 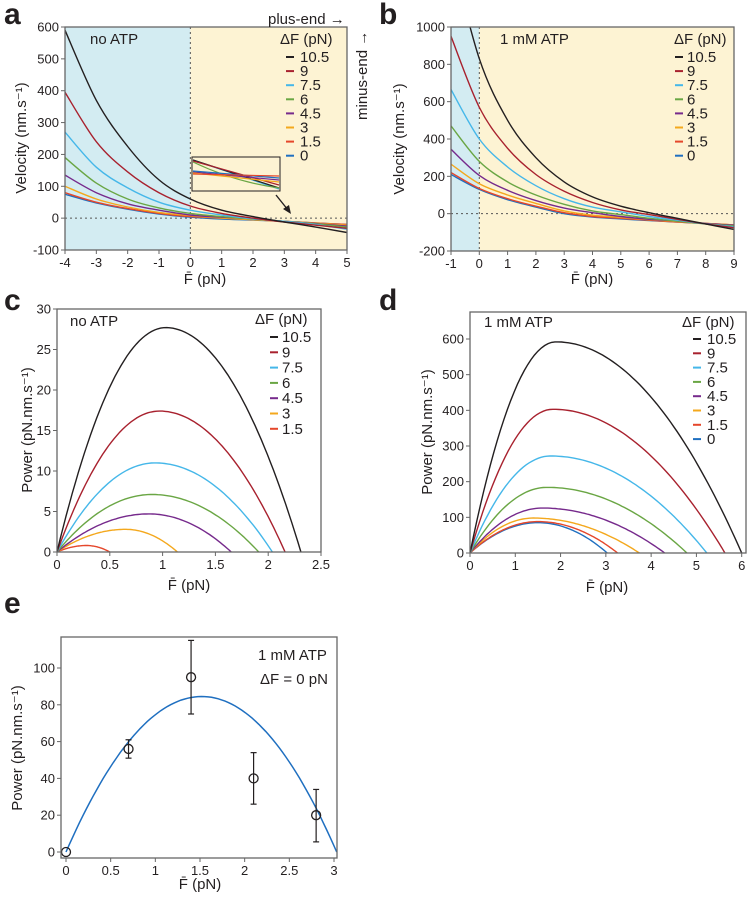 I want to click on legend: ΔF (pN)10.597.564.531.50, so click(x=700, y=98).